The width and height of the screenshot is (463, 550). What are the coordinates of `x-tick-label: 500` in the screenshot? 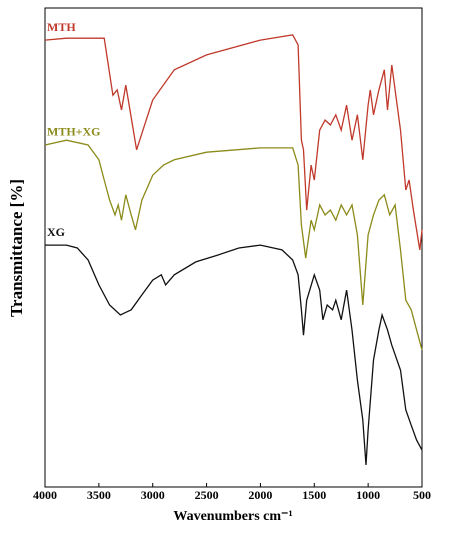 It's located at (422, 495).